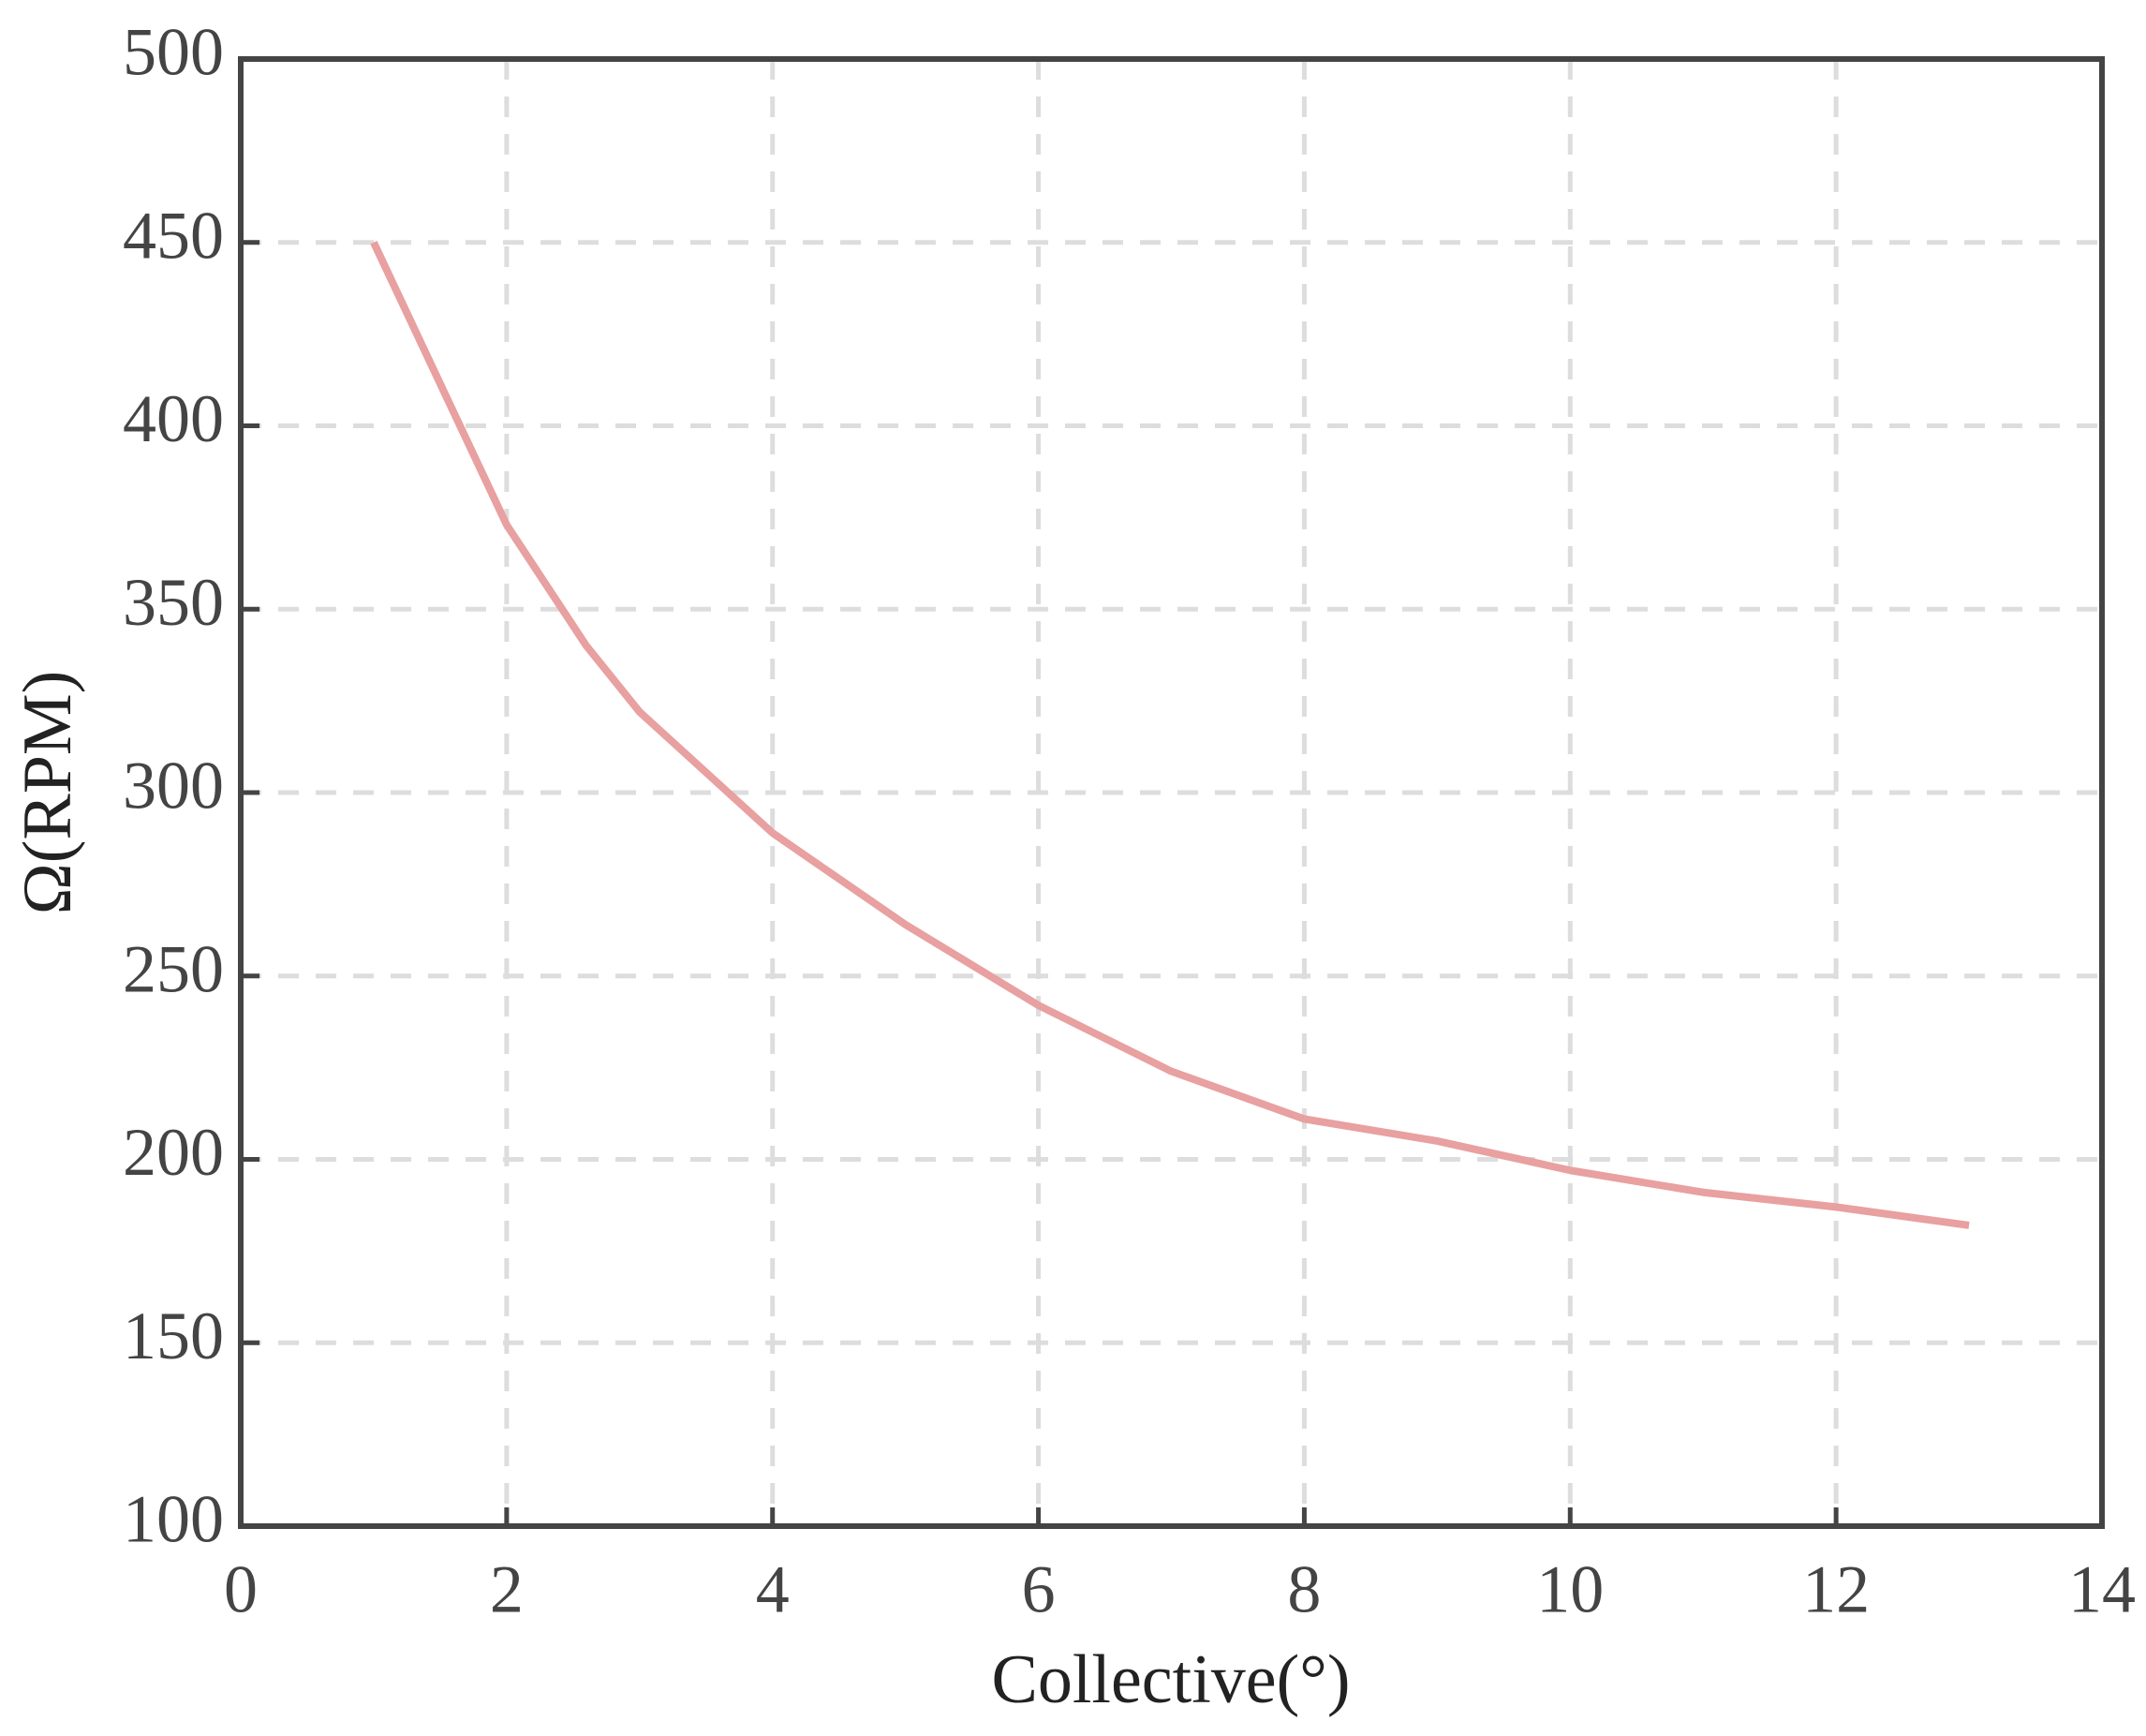 The height and width of the screenshot is (1736, 2146). I want to click on y-tick-label: 400, so click(173, 419).